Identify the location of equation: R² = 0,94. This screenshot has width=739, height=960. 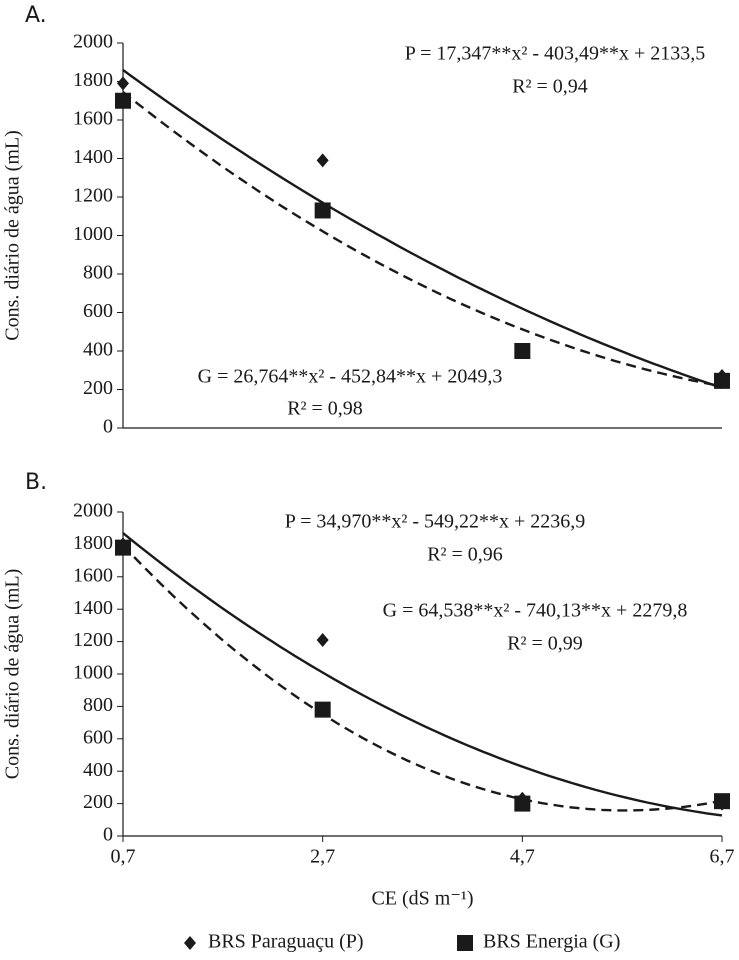
(550, 87).